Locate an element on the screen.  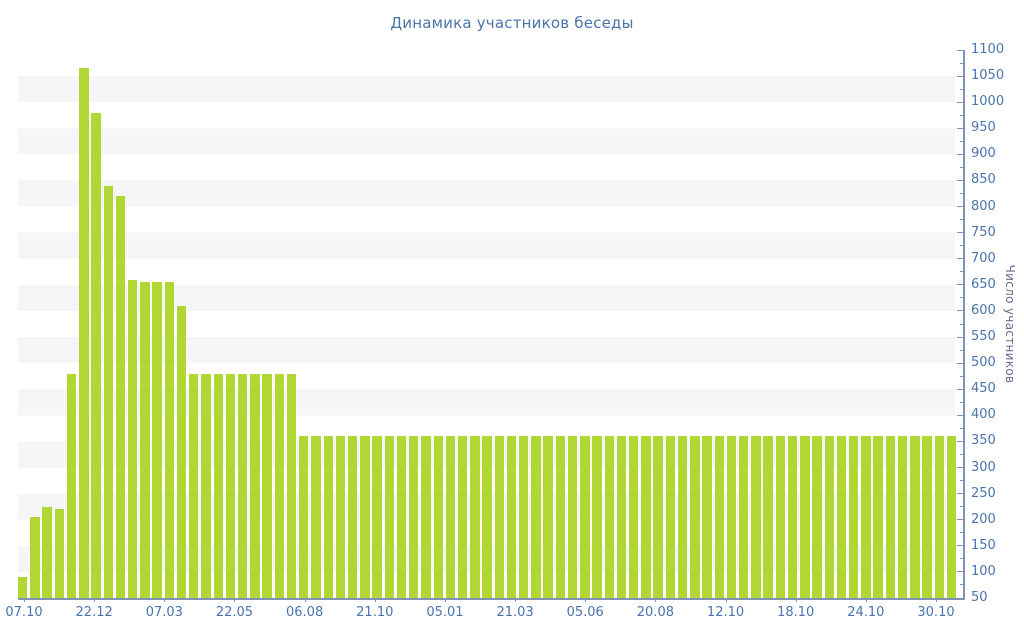
y-tick-label: 900 is located at coordinates (983, 154).